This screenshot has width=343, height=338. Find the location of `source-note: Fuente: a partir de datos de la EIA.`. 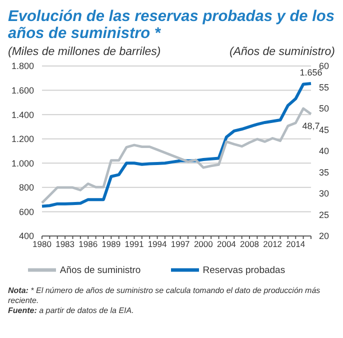

source-note: Fuente: a partir de datos de la EIA. is located at coordinates (71, 311).